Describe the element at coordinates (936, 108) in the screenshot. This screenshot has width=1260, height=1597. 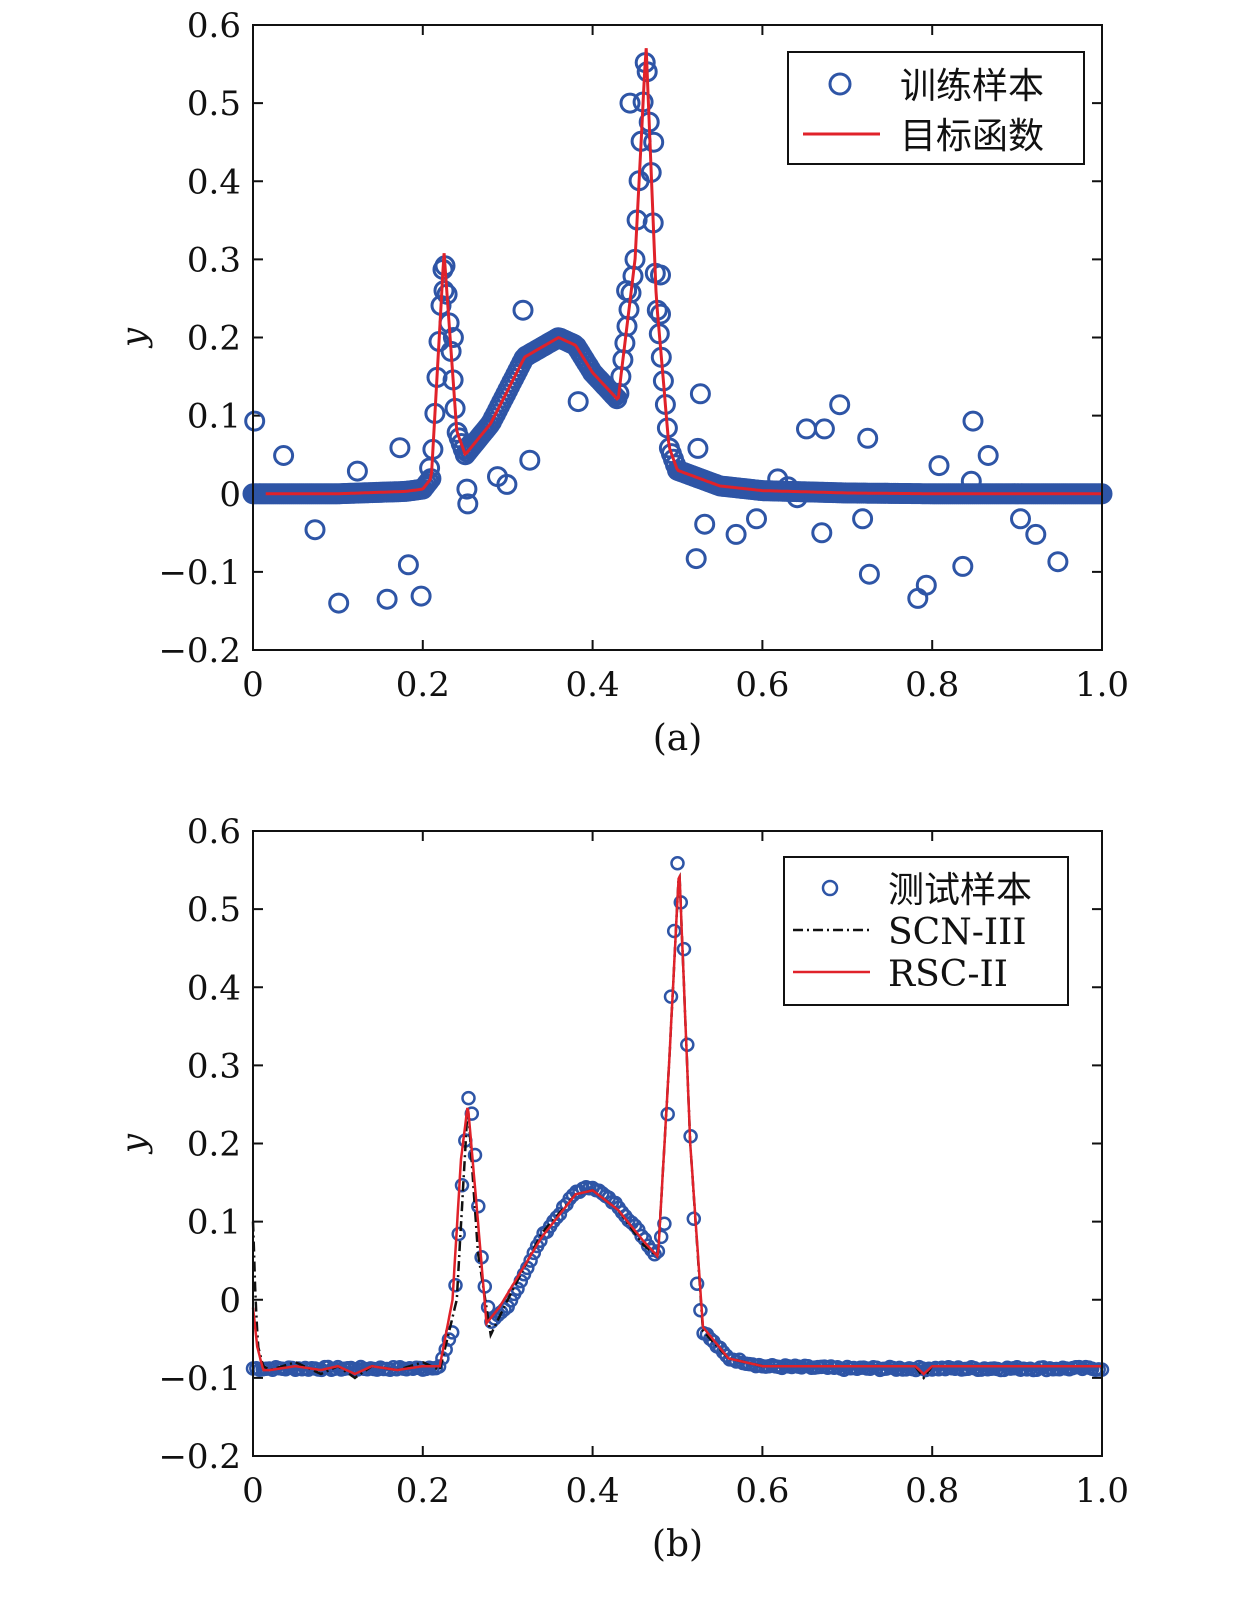
I see `legend-box` at that location.